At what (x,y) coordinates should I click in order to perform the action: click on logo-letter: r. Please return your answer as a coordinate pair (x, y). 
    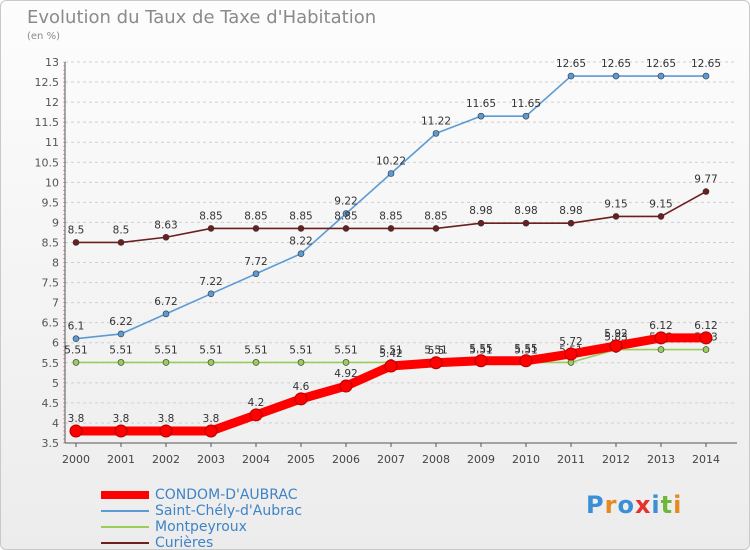
    Looking at the image, I should click on (611, 505).